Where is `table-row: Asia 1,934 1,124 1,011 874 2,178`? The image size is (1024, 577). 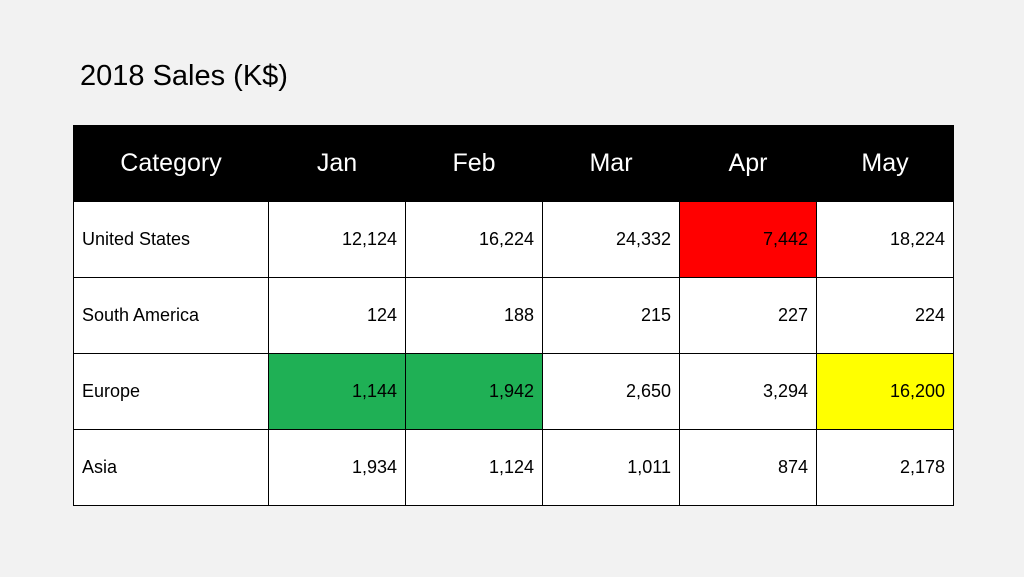 table-row: Asia 1,934 1,124 1,011 874 2,178 is located at coordinates (513, 467).